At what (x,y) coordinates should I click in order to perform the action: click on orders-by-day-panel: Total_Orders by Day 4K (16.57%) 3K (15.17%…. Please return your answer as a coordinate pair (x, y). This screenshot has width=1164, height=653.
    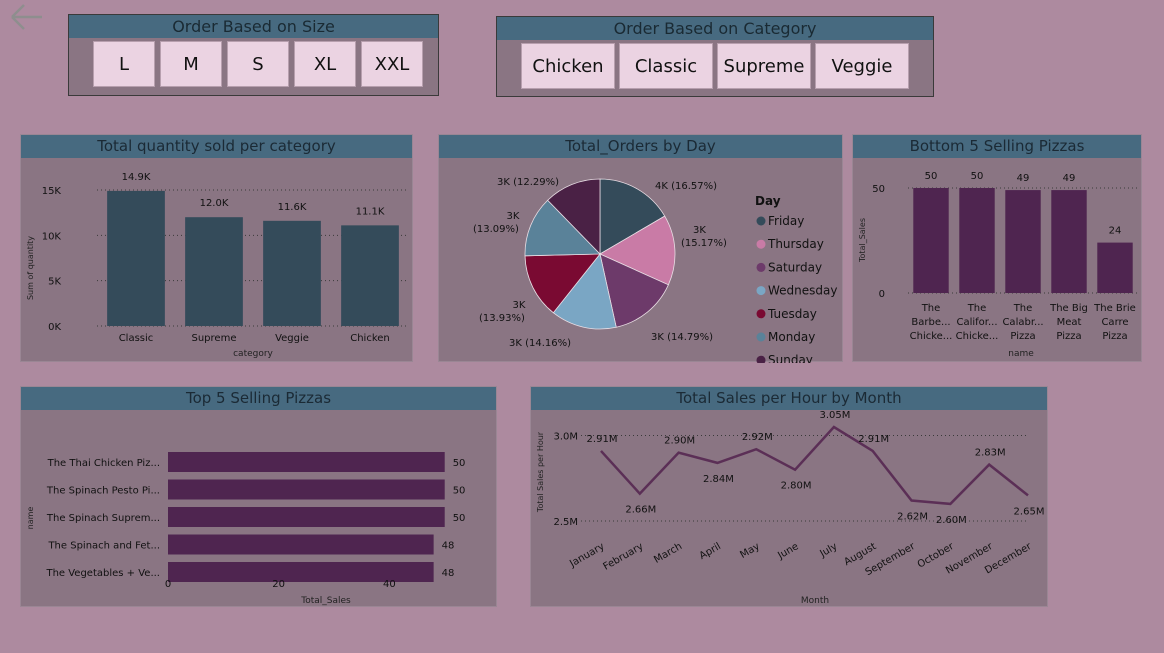
    Looking at the image, I should click on (640, 248).